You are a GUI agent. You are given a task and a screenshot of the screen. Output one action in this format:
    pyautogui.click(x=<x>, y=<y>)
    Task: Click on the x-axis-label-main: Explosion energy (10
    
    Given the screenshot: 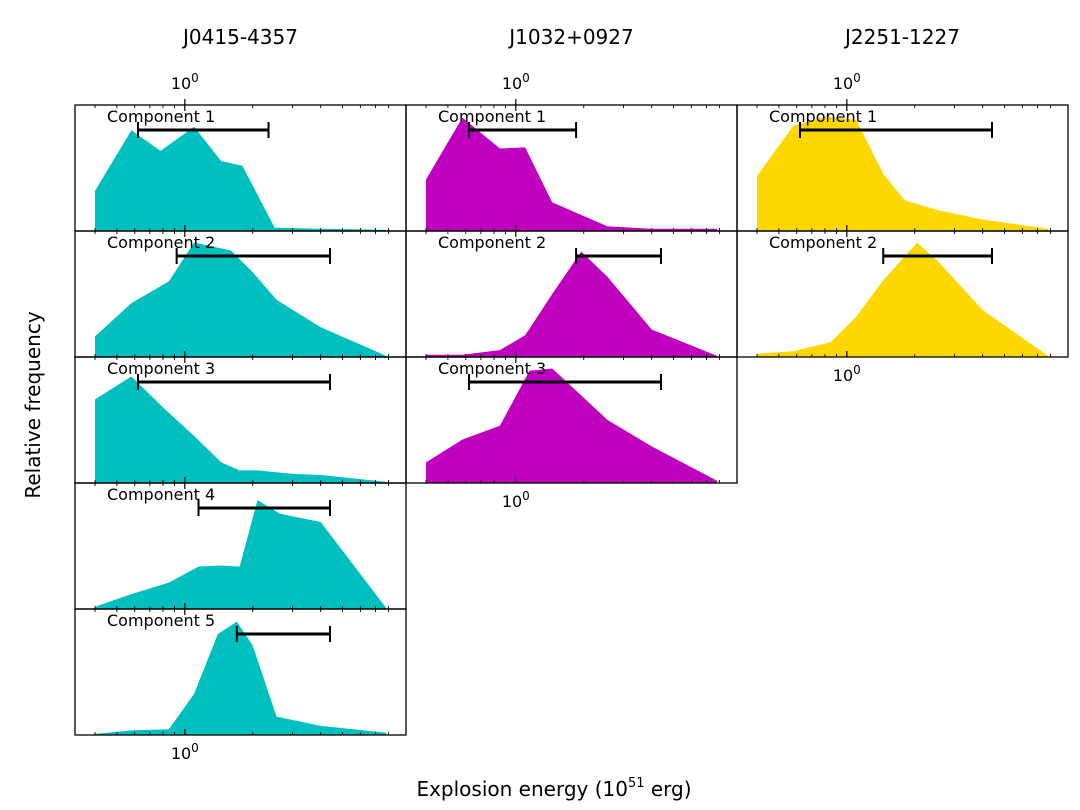 What is the action you would take?
    pyautogui.click(x=522, y=789)
    